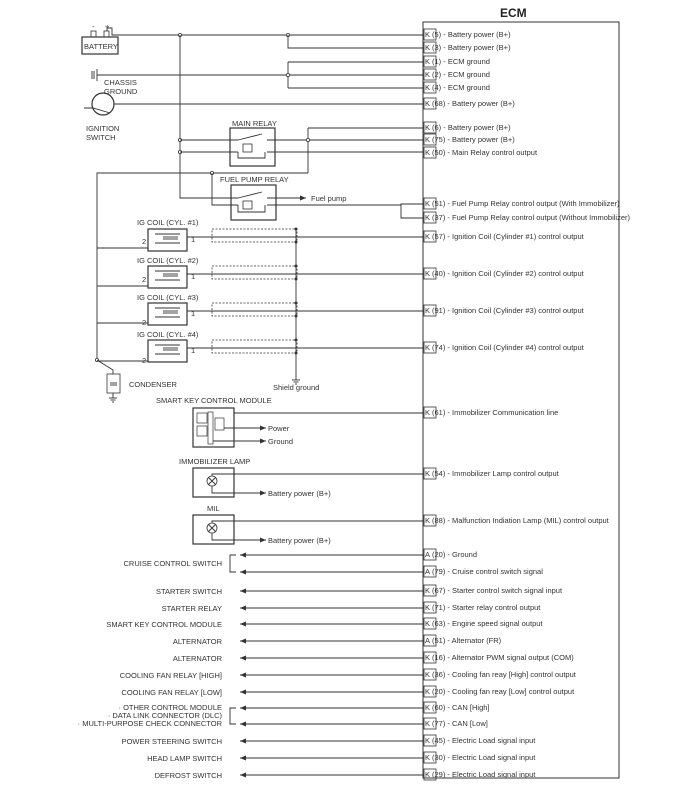 This screenshot has width=700, height=799. What do you see at coordinates (168, 222) in the screenshot?
I see `ig-coil-1-label: IG COIL (CYL. #1)` at bounding box center [168, 222].